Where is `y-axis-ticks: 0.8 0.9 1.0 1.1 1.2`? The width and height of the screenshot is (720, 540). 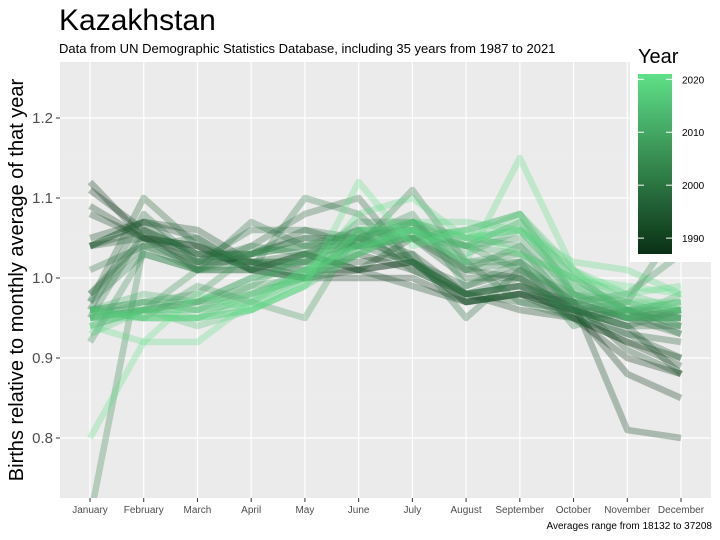 y-axis-ticks: 0.8 0.9 1.0 1.1 1.2 is located at coordinates (46, 278).